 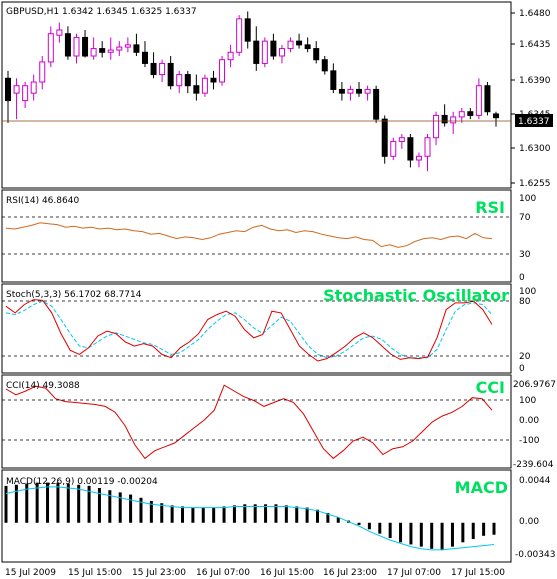 I want to click on macd-pane, so click(x=256, y=516).